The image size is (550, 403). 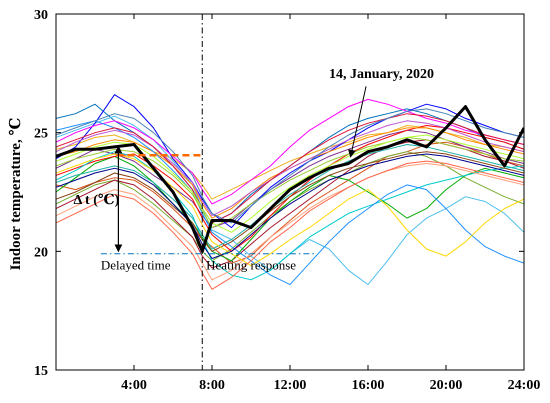 What do you see at coordinates (41, 15) in the screenshot?
I see `y-tick-label: 30` at bounding box center [41, 15].